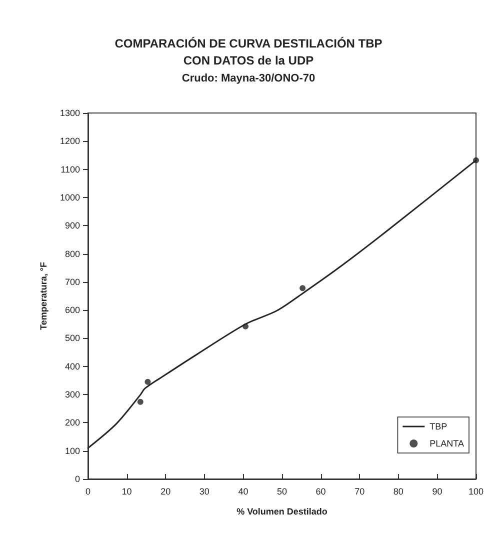  Describe the element at coordinates (359, 491) in the screenshot. I see `x-tick-label: 70` at that location.